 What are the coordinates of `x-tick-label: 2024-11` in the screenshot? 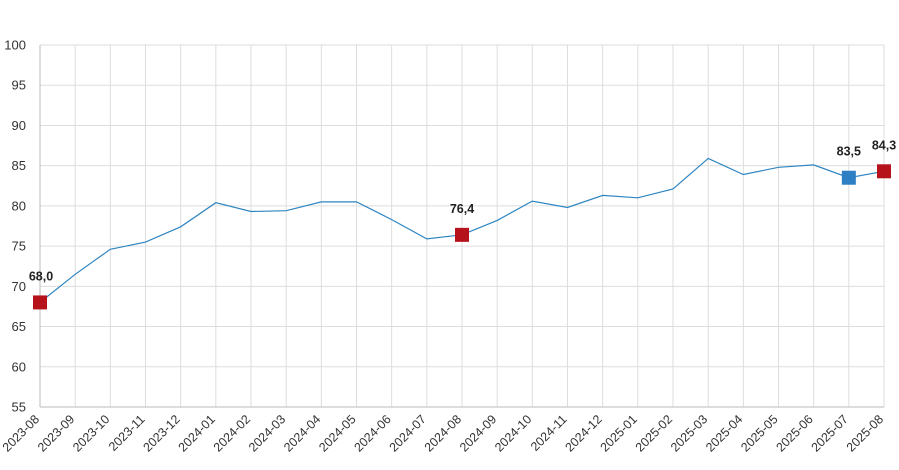 It's located at (549, 433).